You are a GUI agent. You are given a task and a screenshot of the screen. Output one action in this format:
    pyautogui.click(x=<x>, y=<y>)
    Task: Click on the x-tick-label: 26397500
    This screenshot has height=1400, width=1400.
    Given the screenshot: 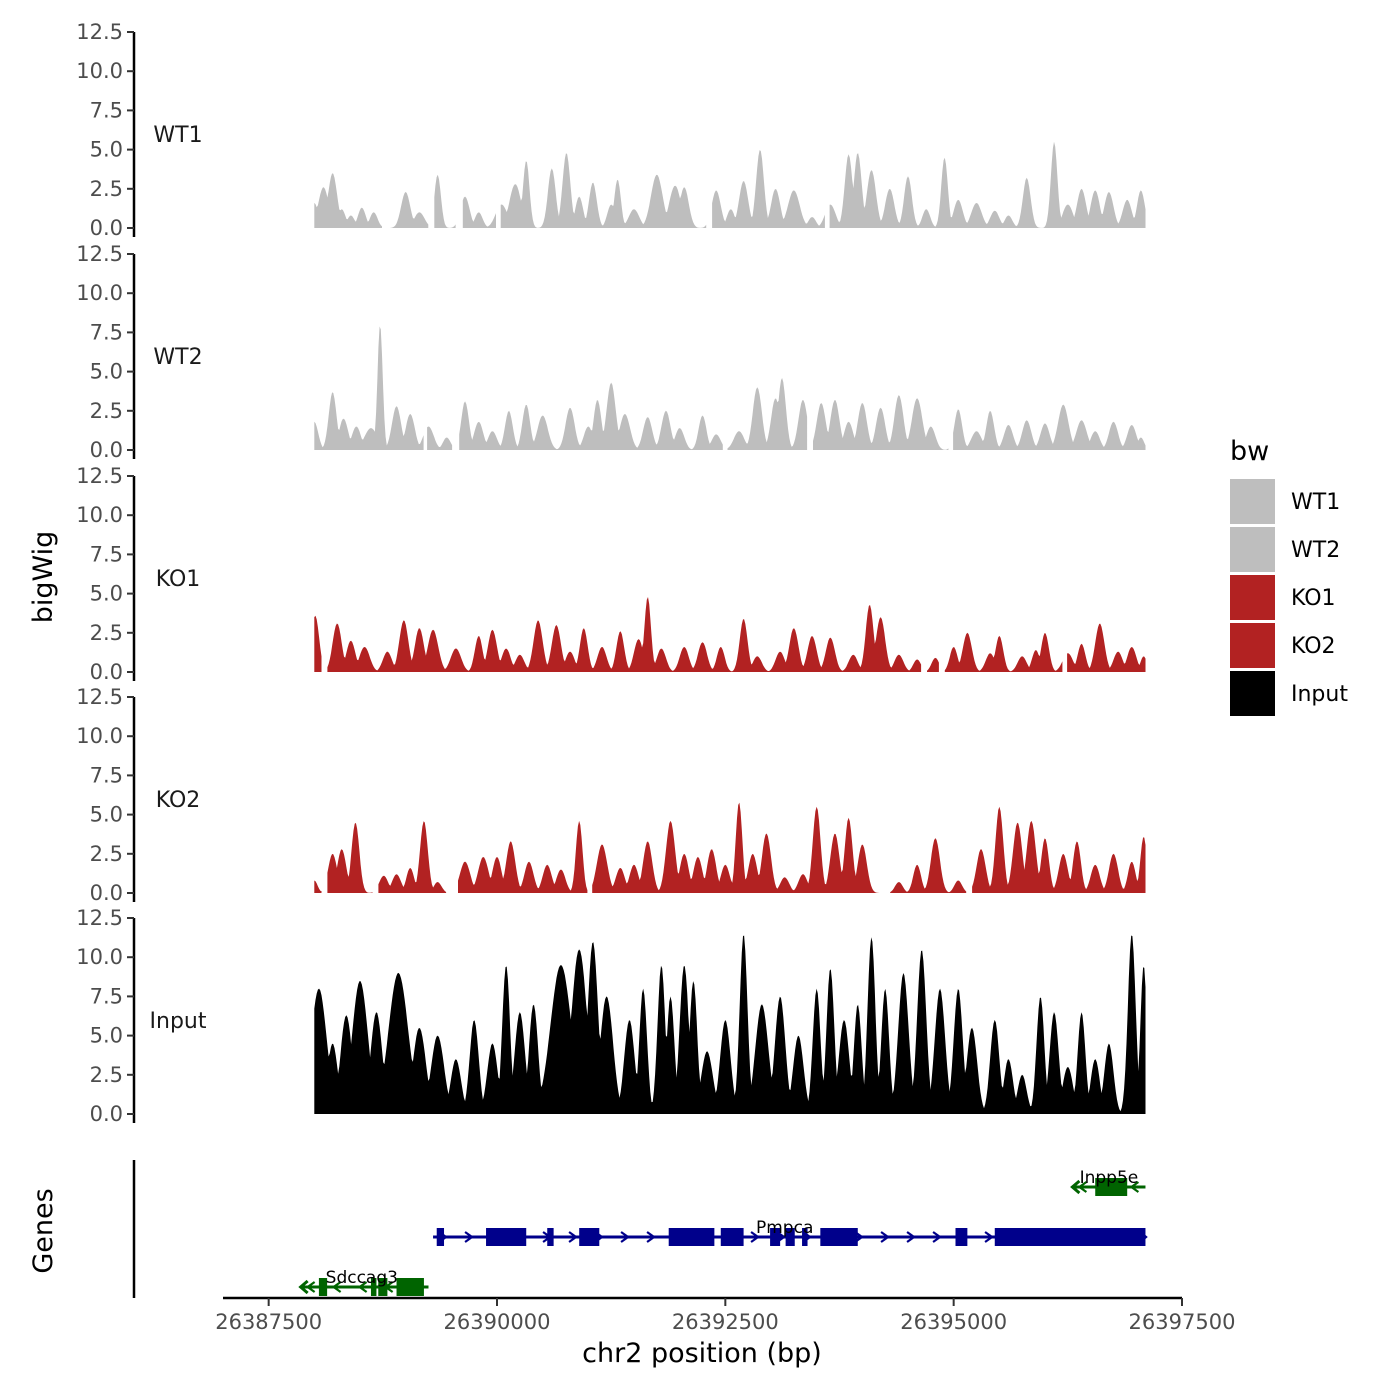 What is the action you would take?
    pyautogui.click(x=1182, y=1322)
    